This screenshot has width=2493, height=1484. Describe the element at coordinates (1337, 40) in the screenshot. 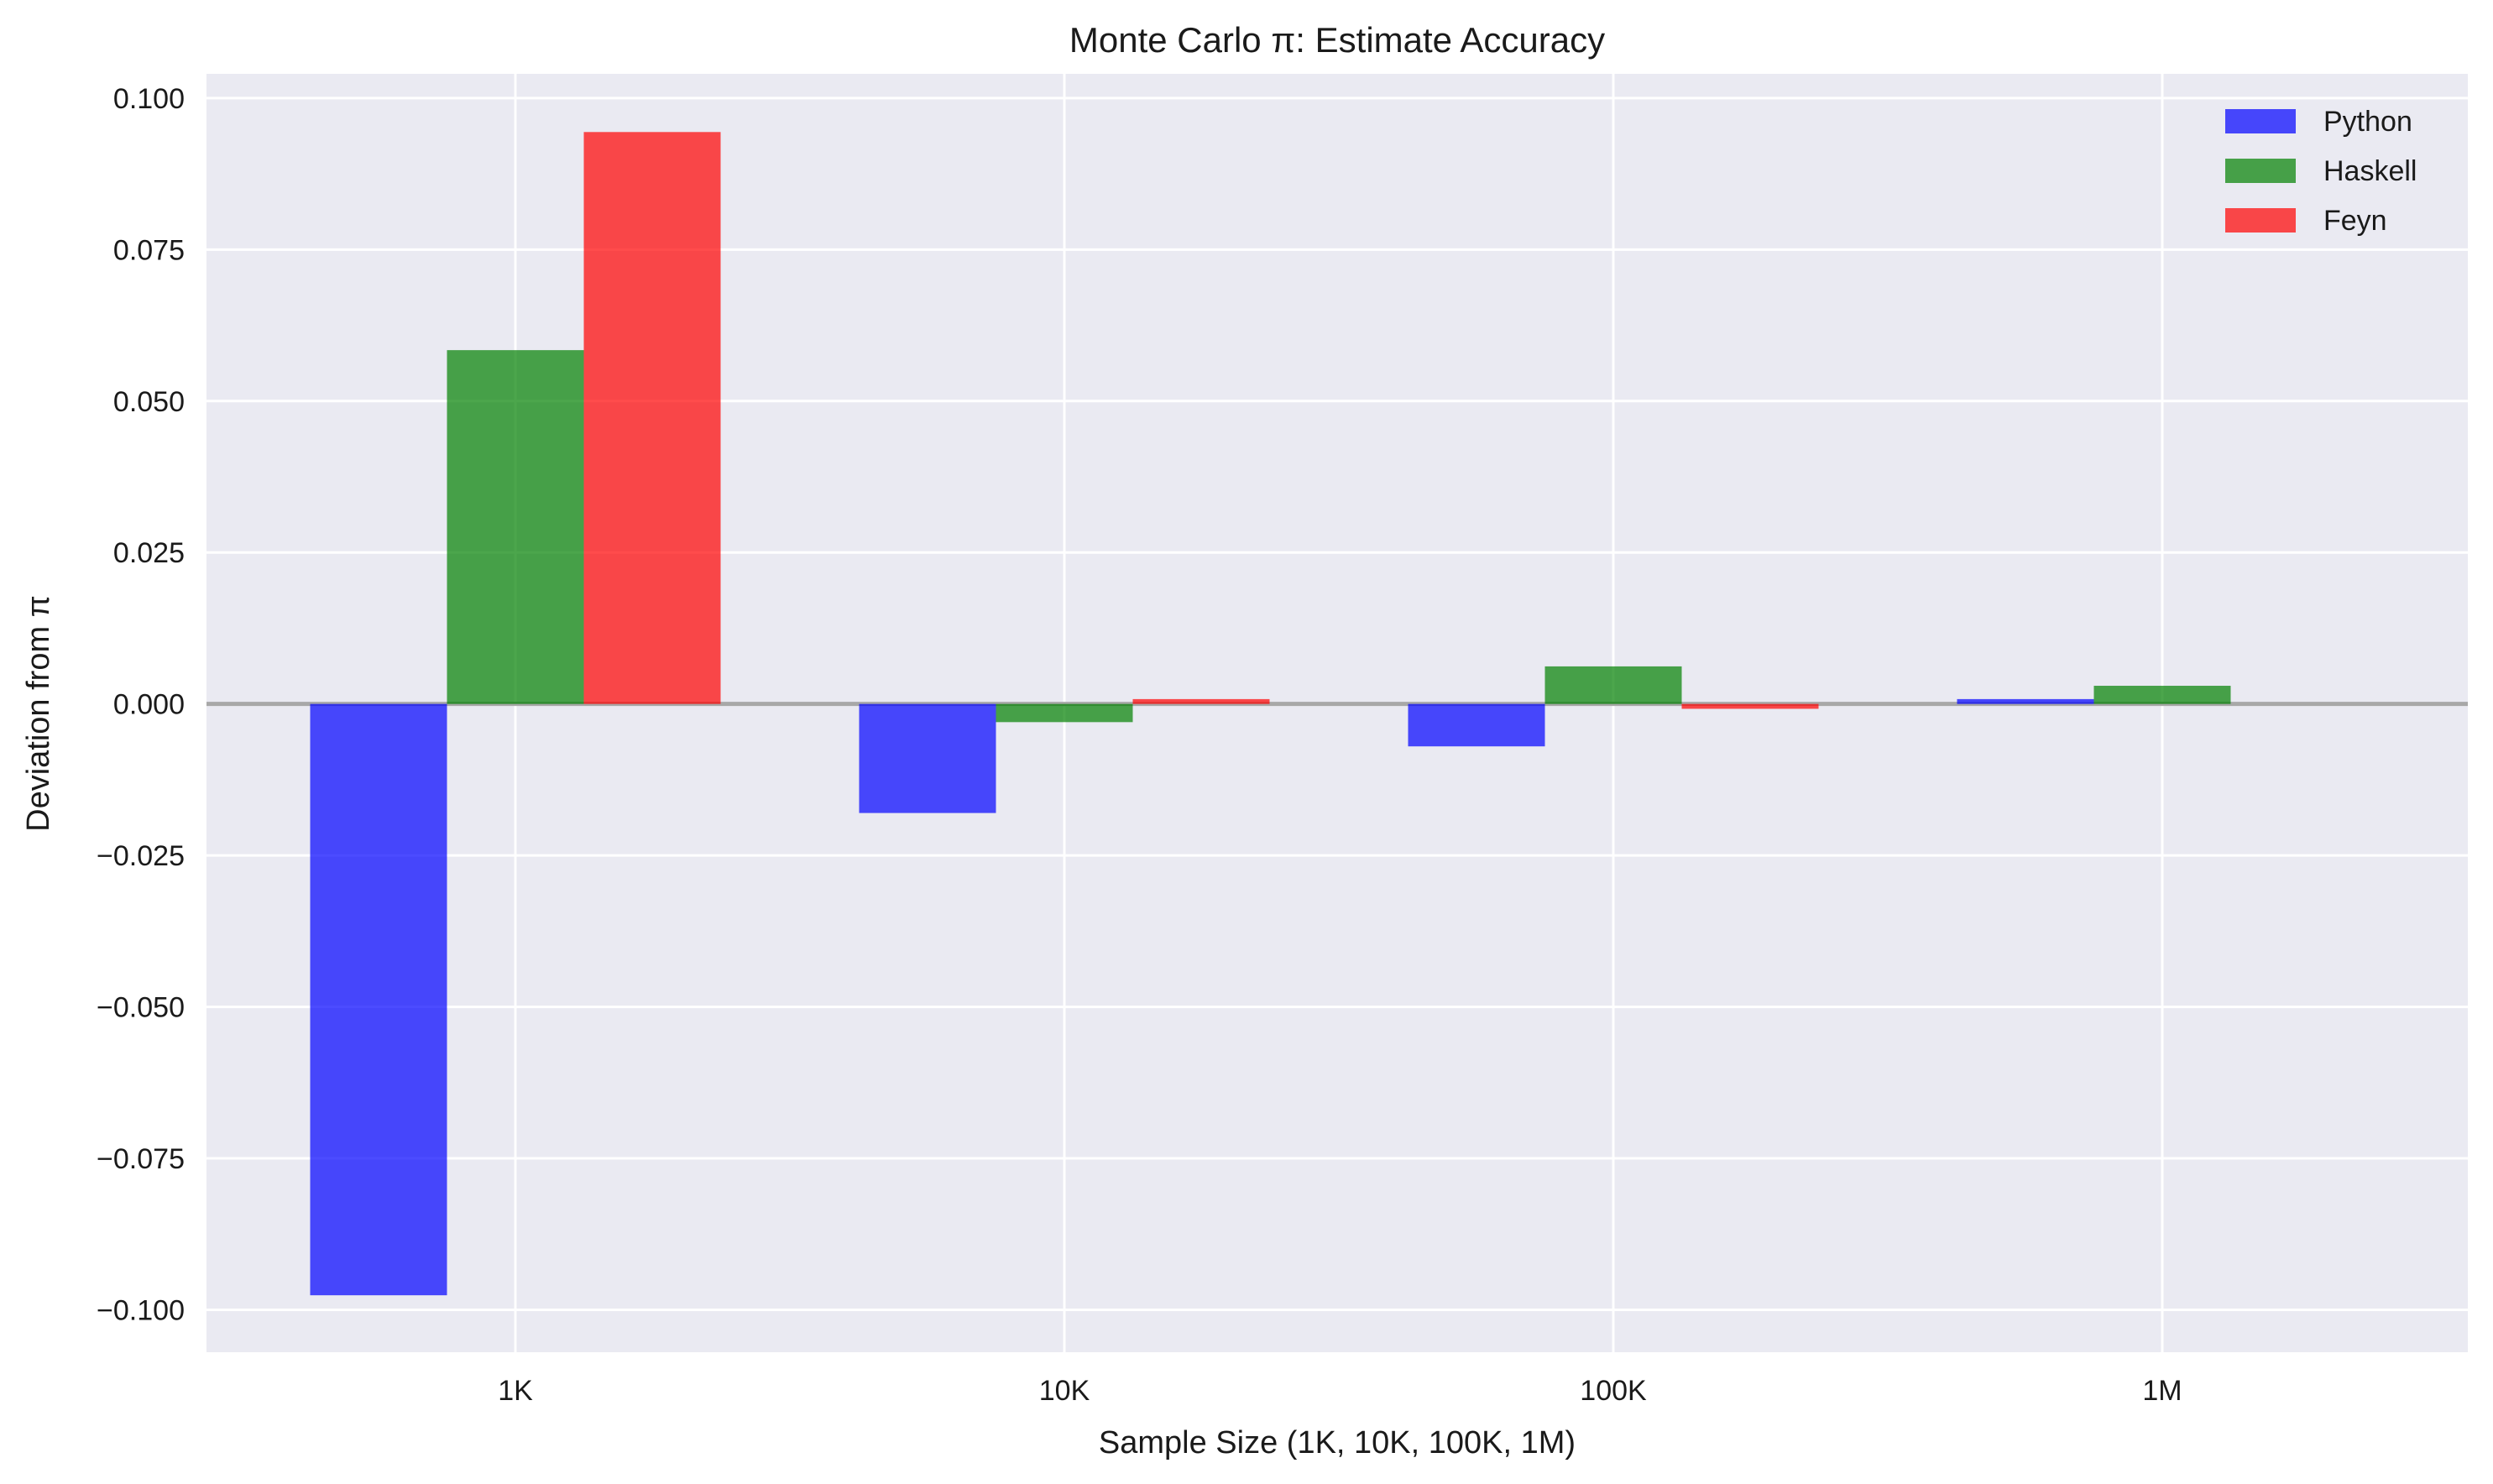

I see `chart-title: Monte Carlo π: Estimate Accuracy` at that location.